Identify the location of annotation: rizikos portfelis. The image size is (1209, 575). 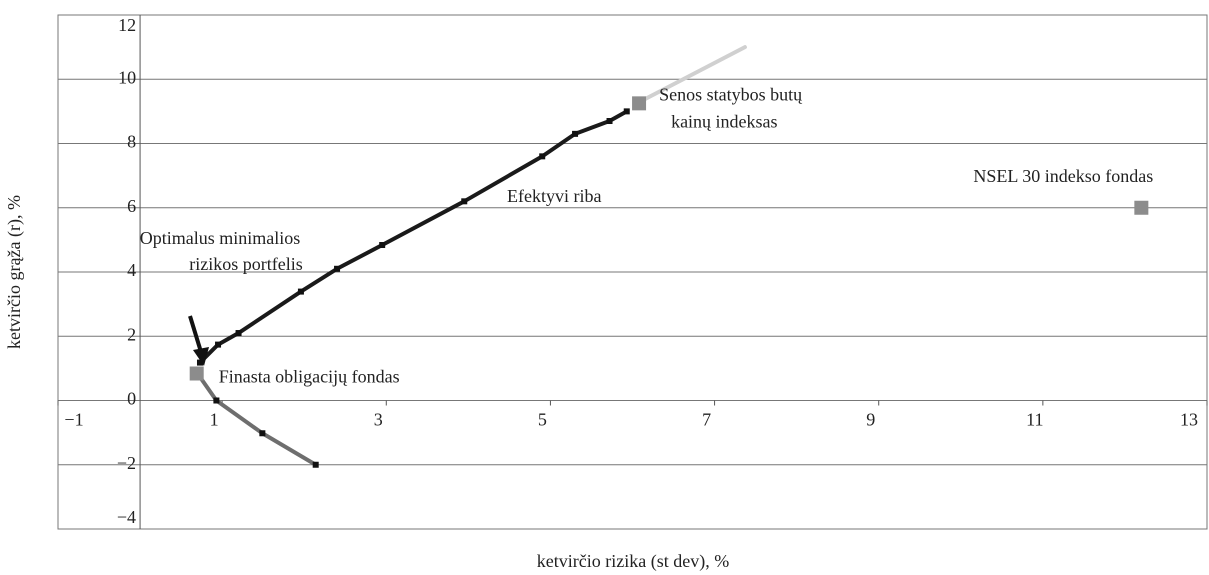
(245, 264).